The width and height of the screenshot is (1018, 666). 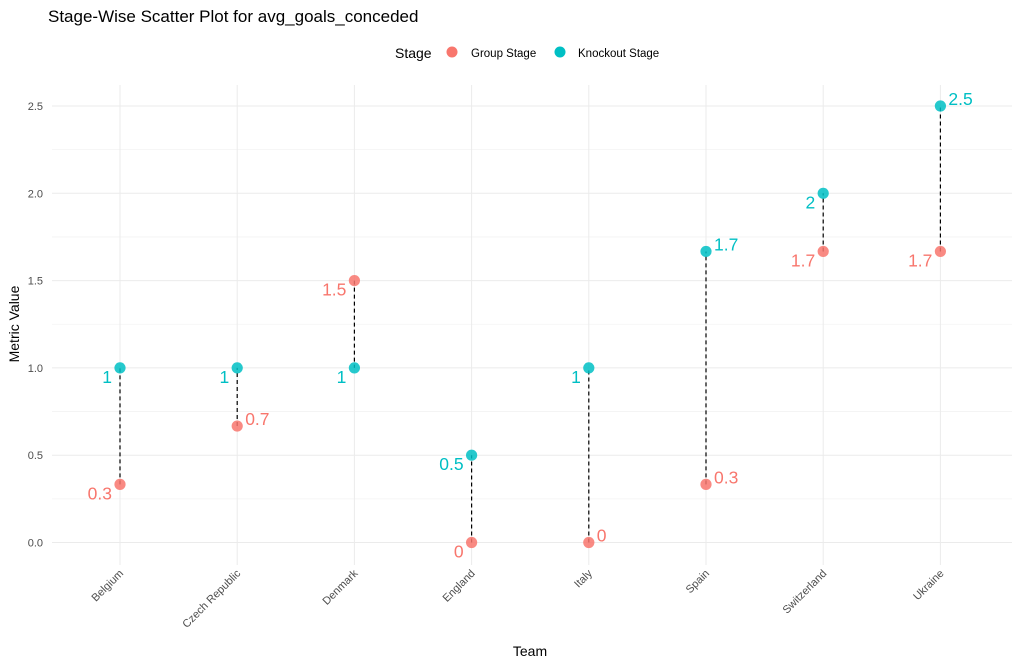 I want to click on knockout-stage-label: 1.7, so click(x=726, y=244).